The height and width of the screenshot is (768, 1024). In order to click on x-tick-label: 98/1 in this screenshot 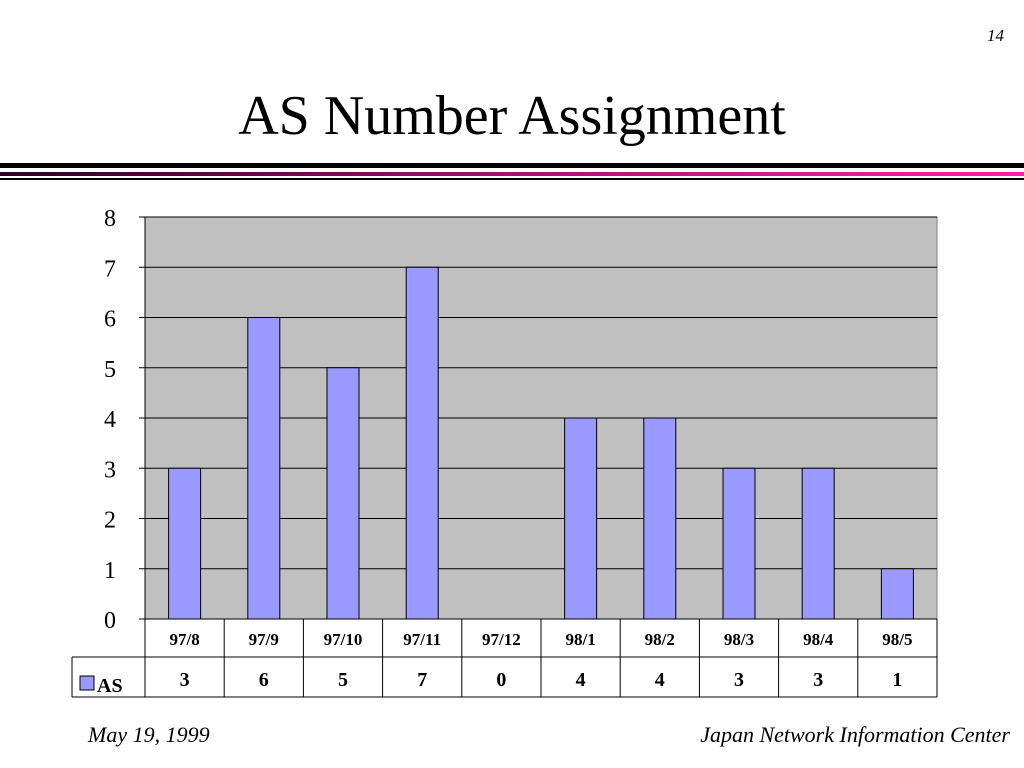, I will do `click(580, 639)`.